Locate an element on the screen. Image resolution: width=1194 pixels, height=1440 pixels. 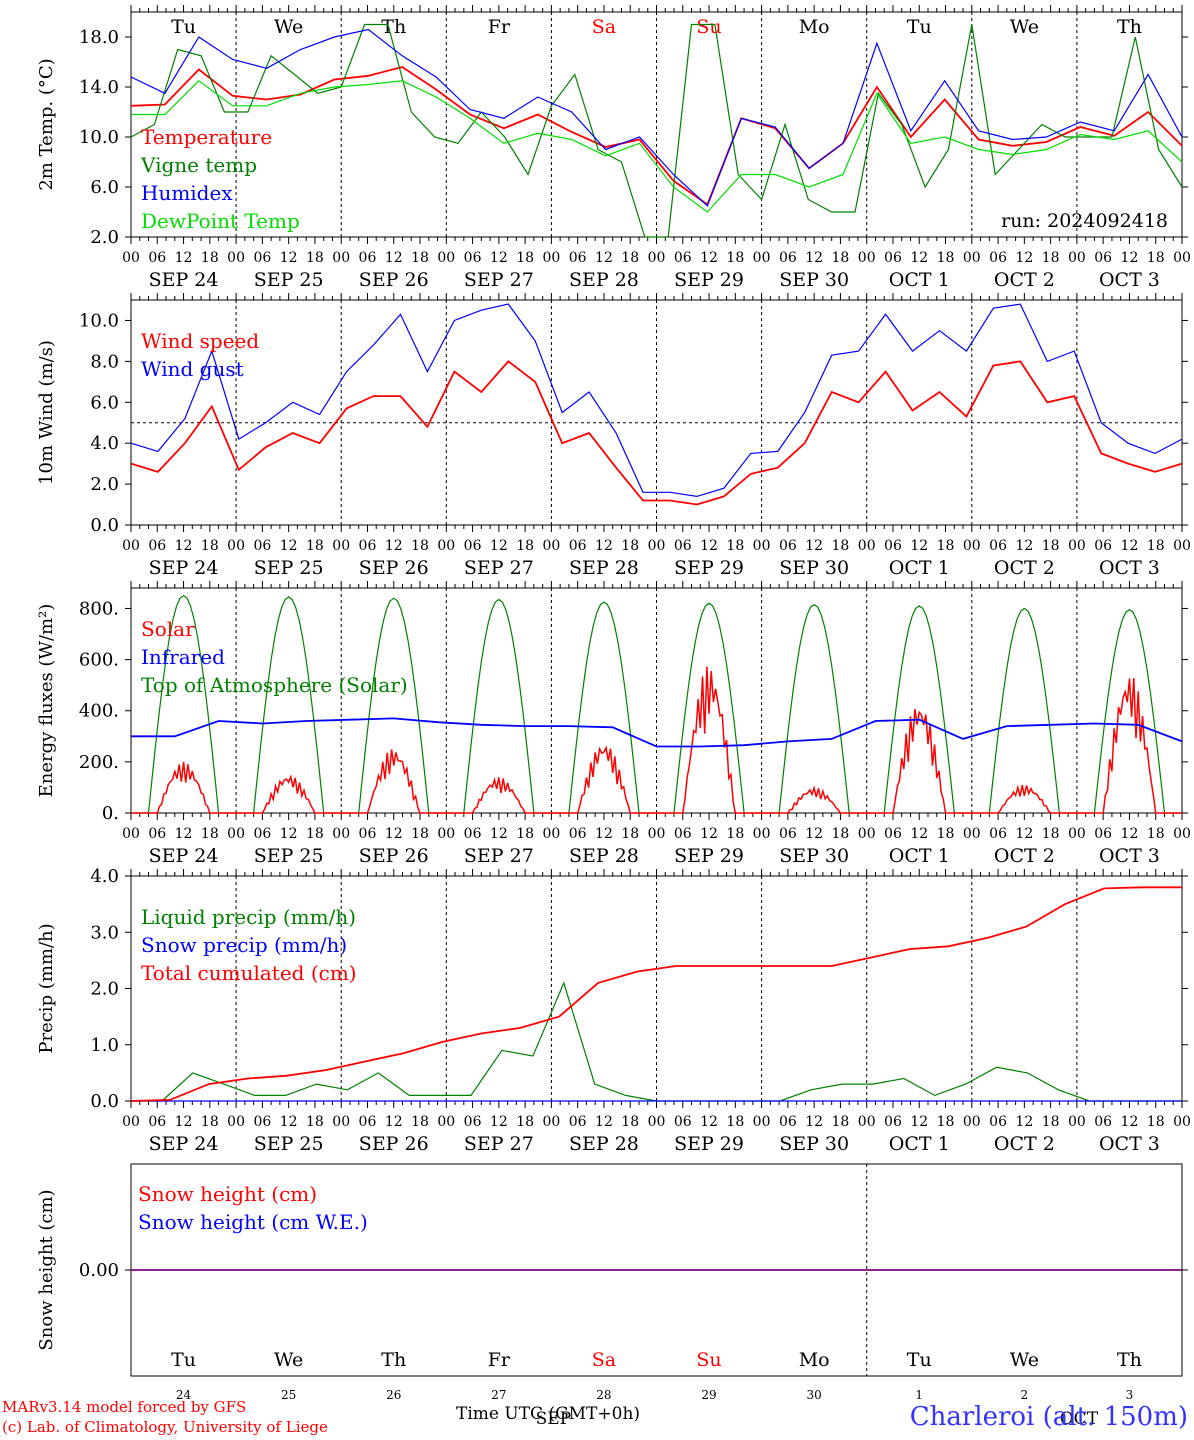
x-date-label: SEP 29 is located at coordinates (709, 568).